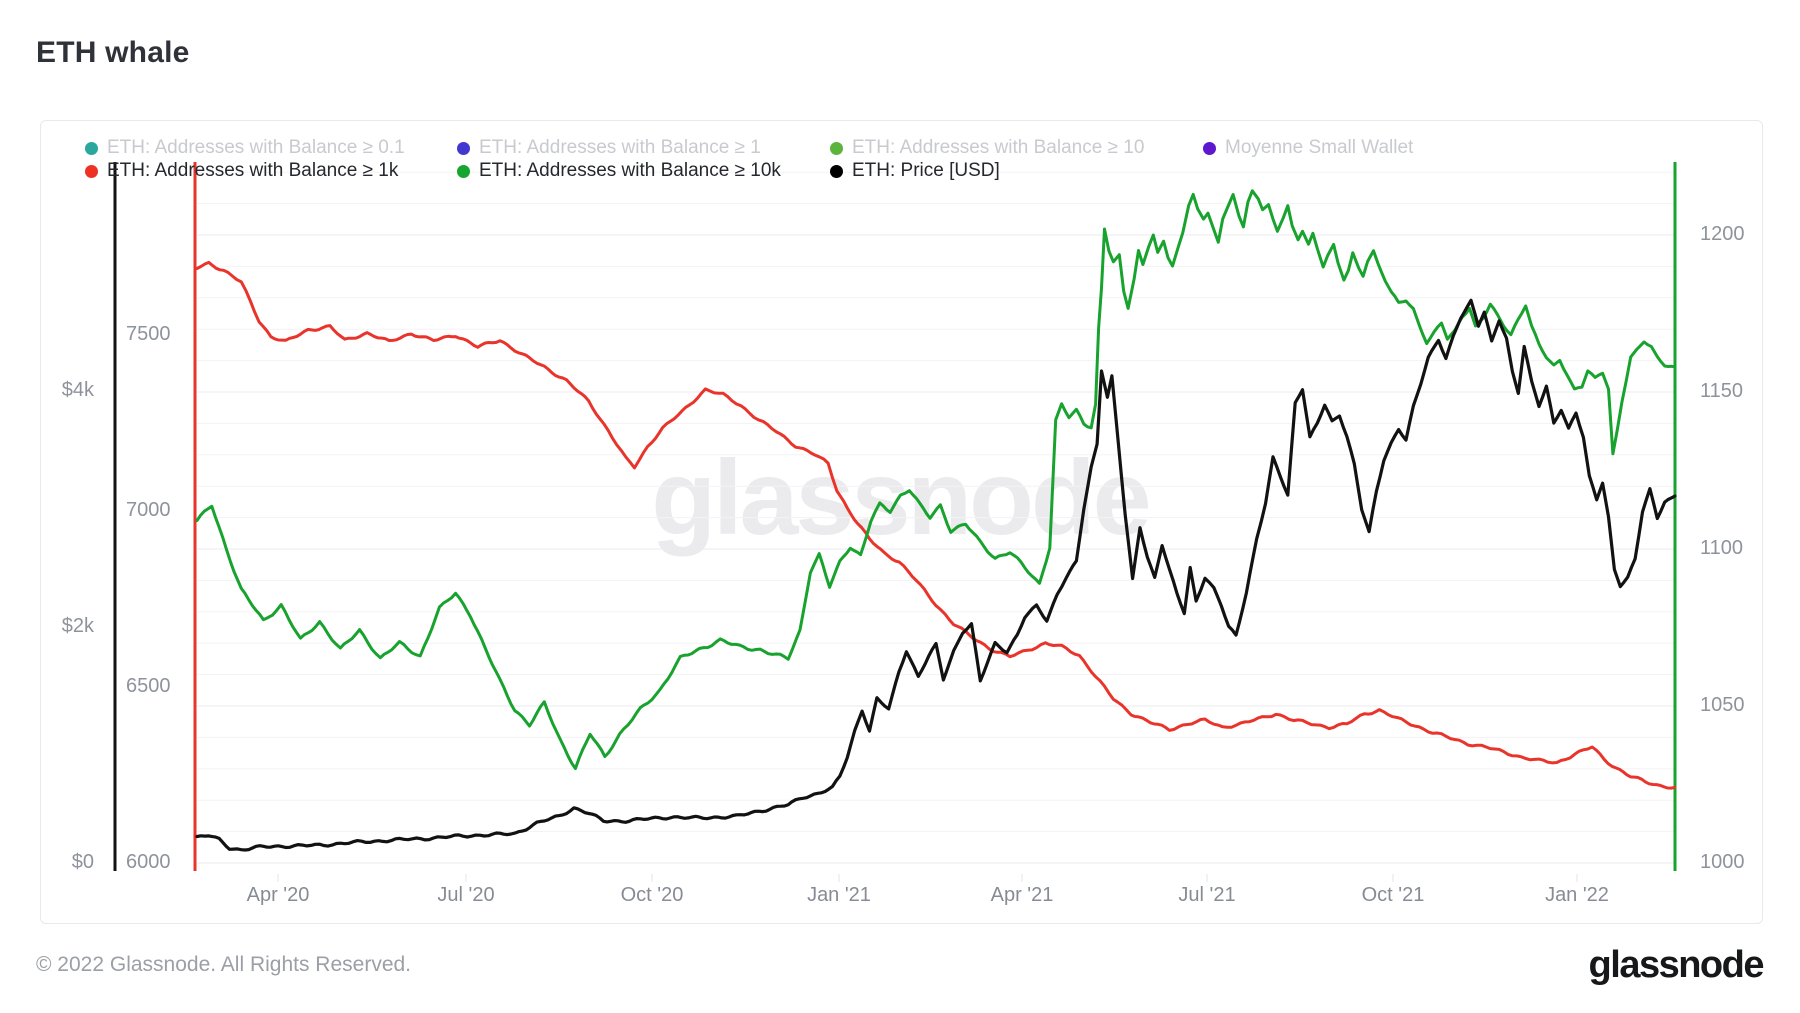 The height and width of the screenshot is (1013, 1800). Describe the element at coordinates (926, 170) in the screenshot. I see `legend-item-label: ETH: Price [USD]` at that location.